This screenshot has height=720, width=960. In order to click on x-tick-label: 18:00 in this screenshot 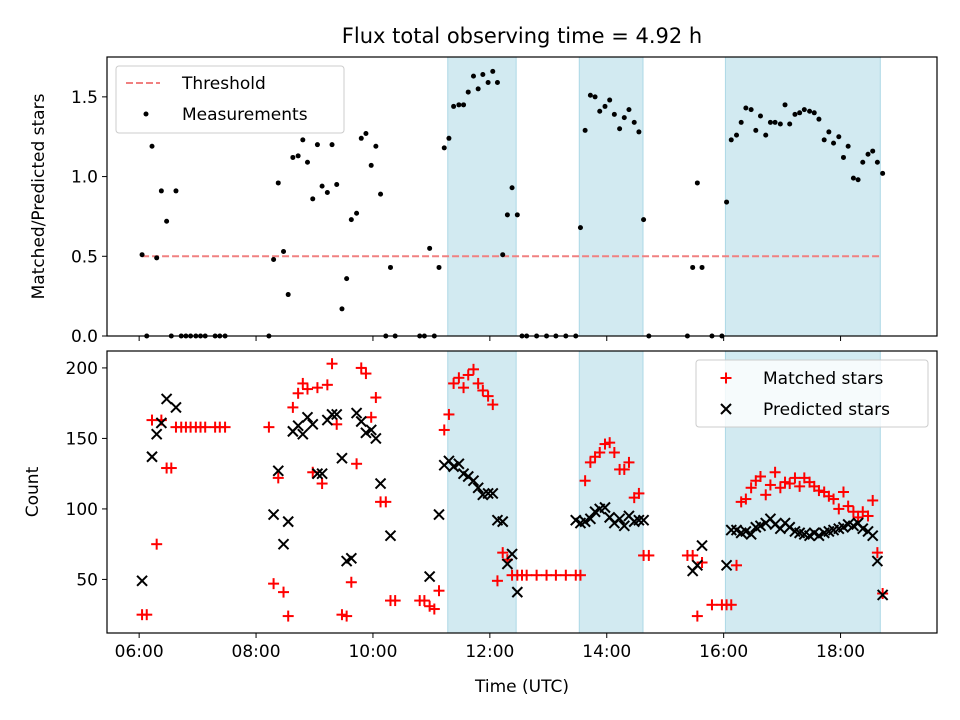, I will do `click(840, 652)`.